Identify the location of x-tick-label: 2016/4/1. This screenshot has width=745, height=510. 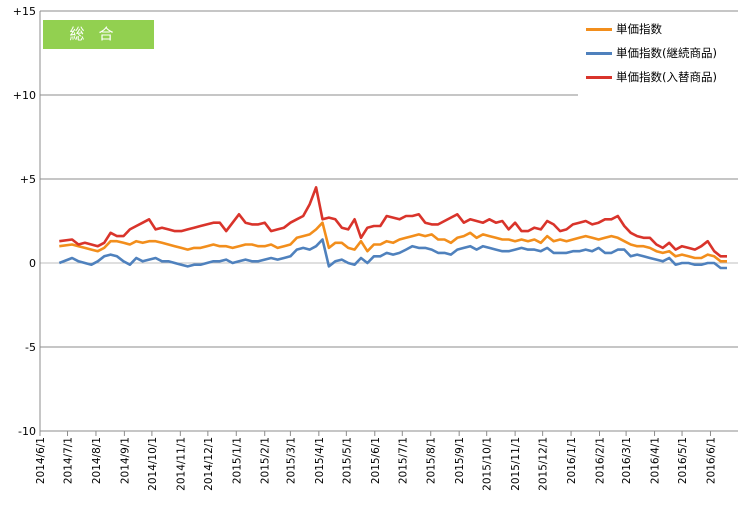
(656, 460).